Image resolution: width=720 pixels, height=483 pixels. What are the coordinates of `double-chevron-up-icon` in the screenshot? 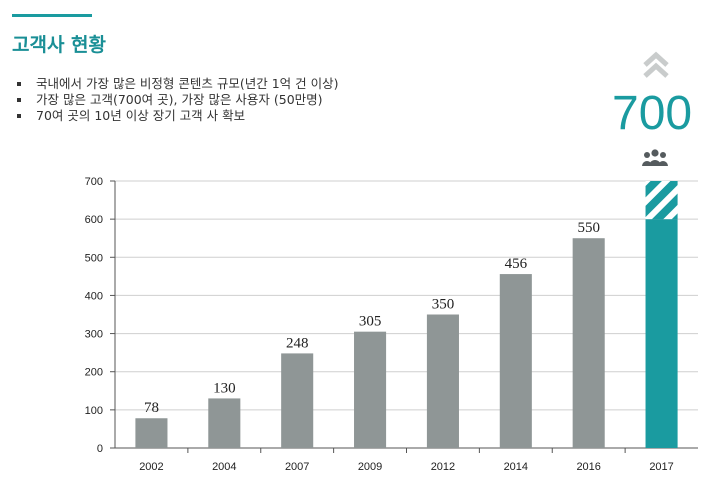 It's located at (656, 64).